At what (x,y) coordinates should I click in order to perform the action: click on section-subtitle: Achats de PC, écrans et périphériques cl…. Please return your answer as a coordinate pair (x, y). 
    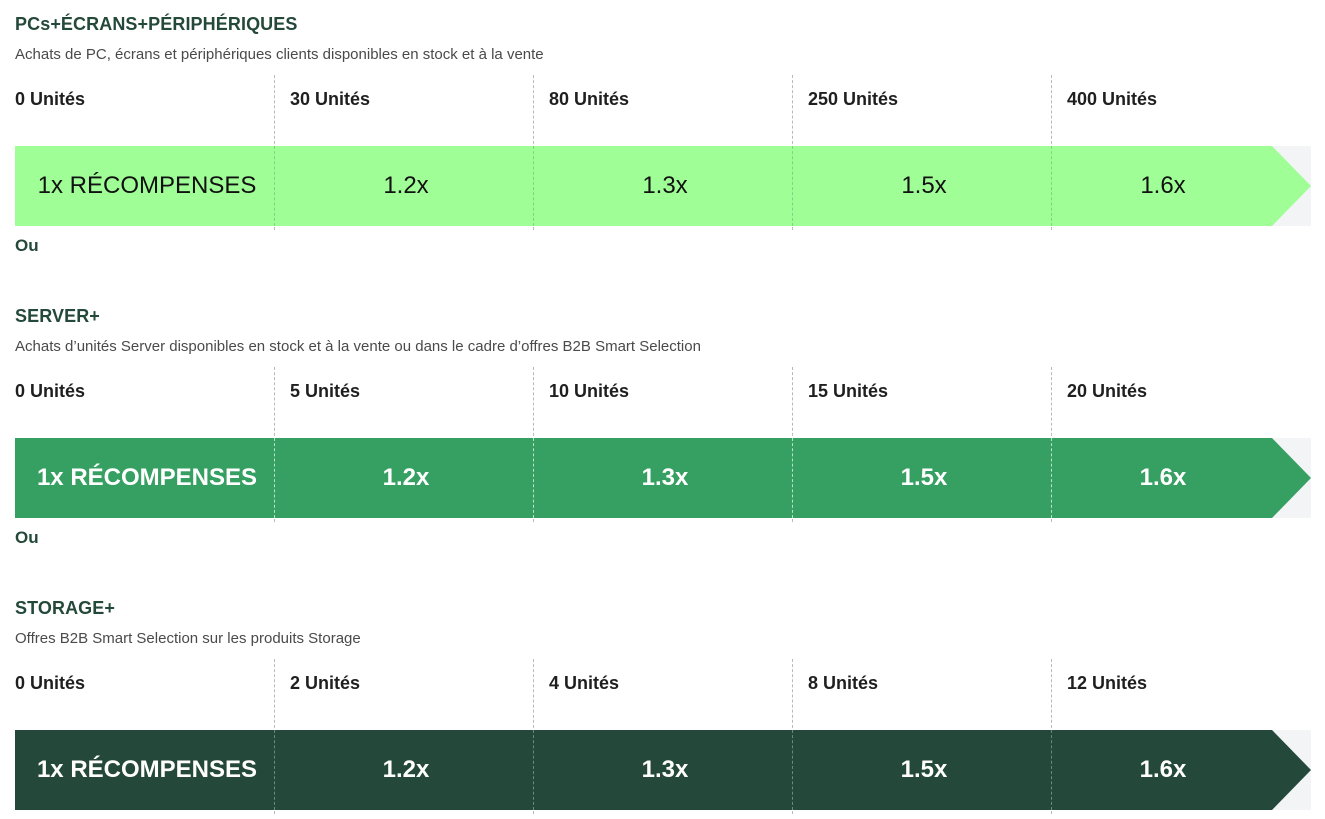
    Looking at the image, I should click on (279, 54).